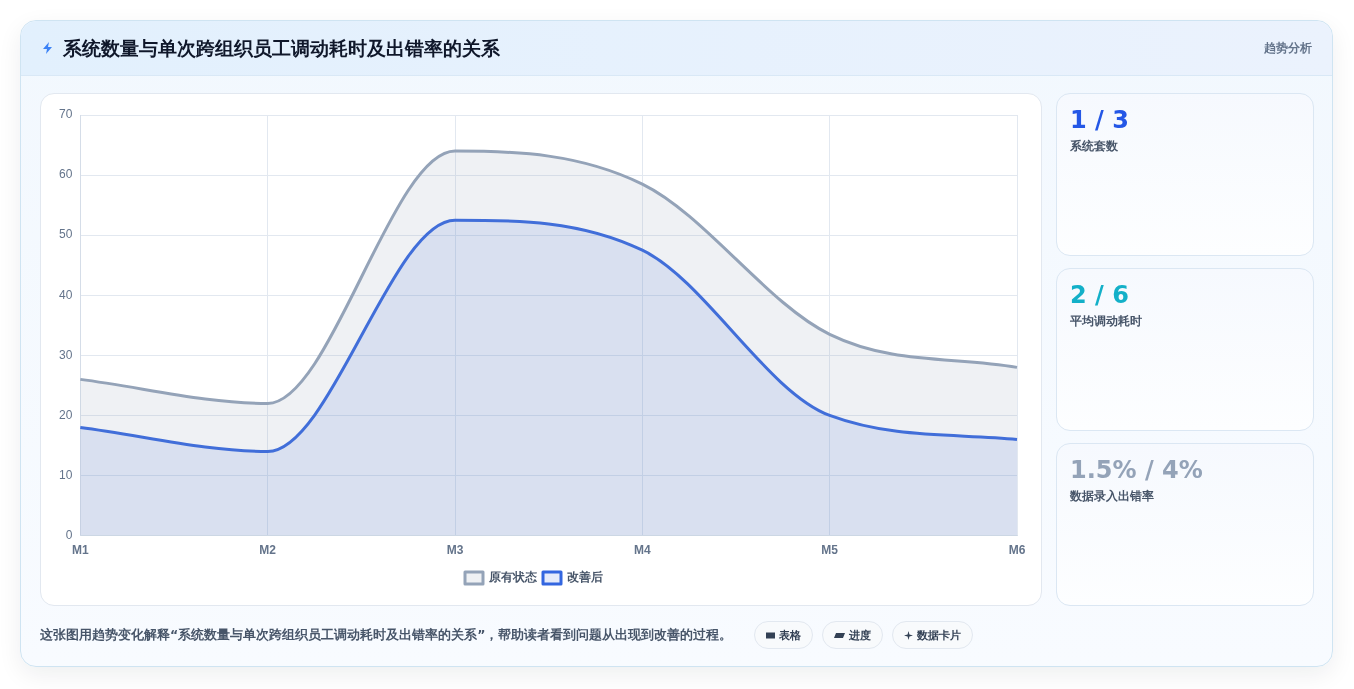  Describe the element at coordinates (1112, 496) in the screenshot. I see `category-label: 数据录入出错率` at that location.